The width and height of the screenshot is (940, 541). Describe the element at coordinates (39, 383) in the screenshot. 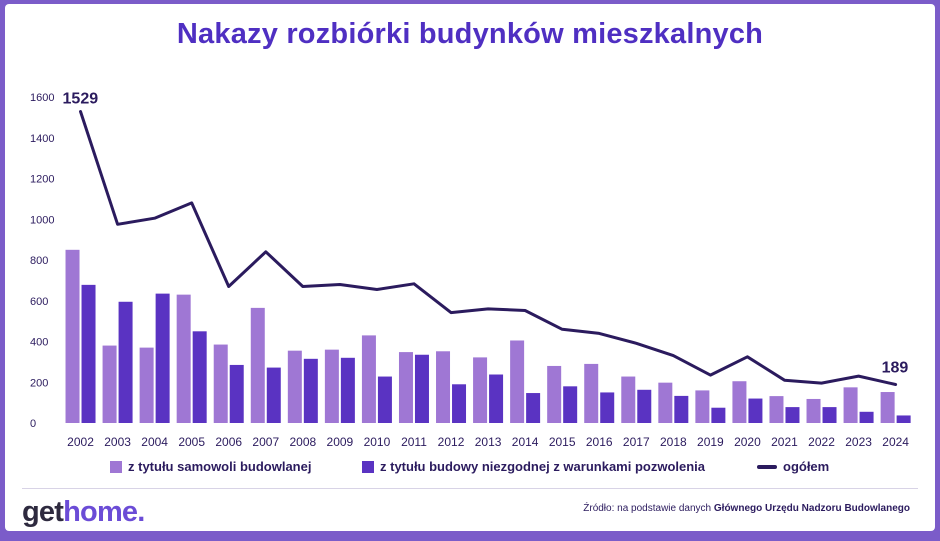

I see `y-tick-label: 200` at that location.